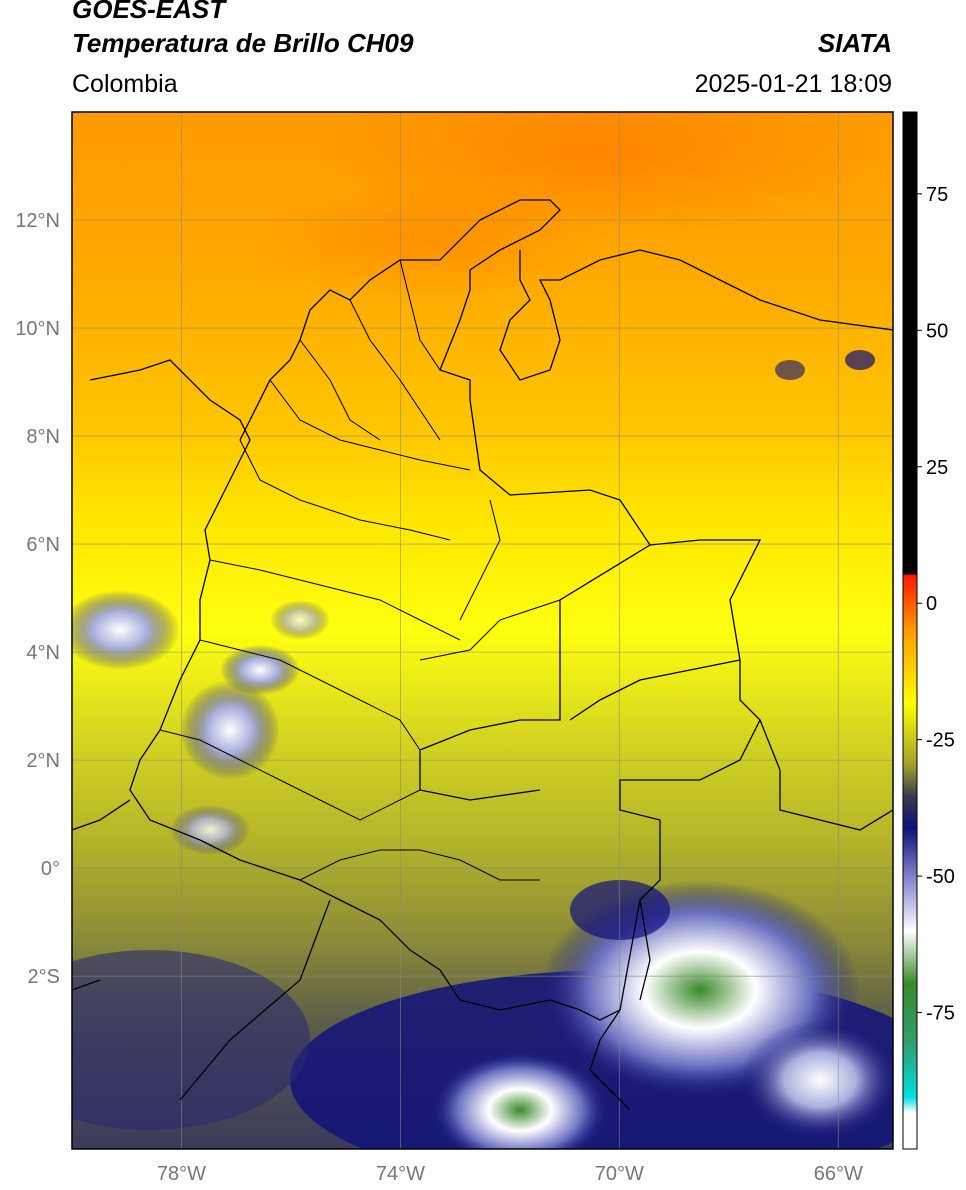  Describe the element at coordinates (793, 84) in the screenshot. I see `timestamp-label: 2025-01-21 18:09` at that location.